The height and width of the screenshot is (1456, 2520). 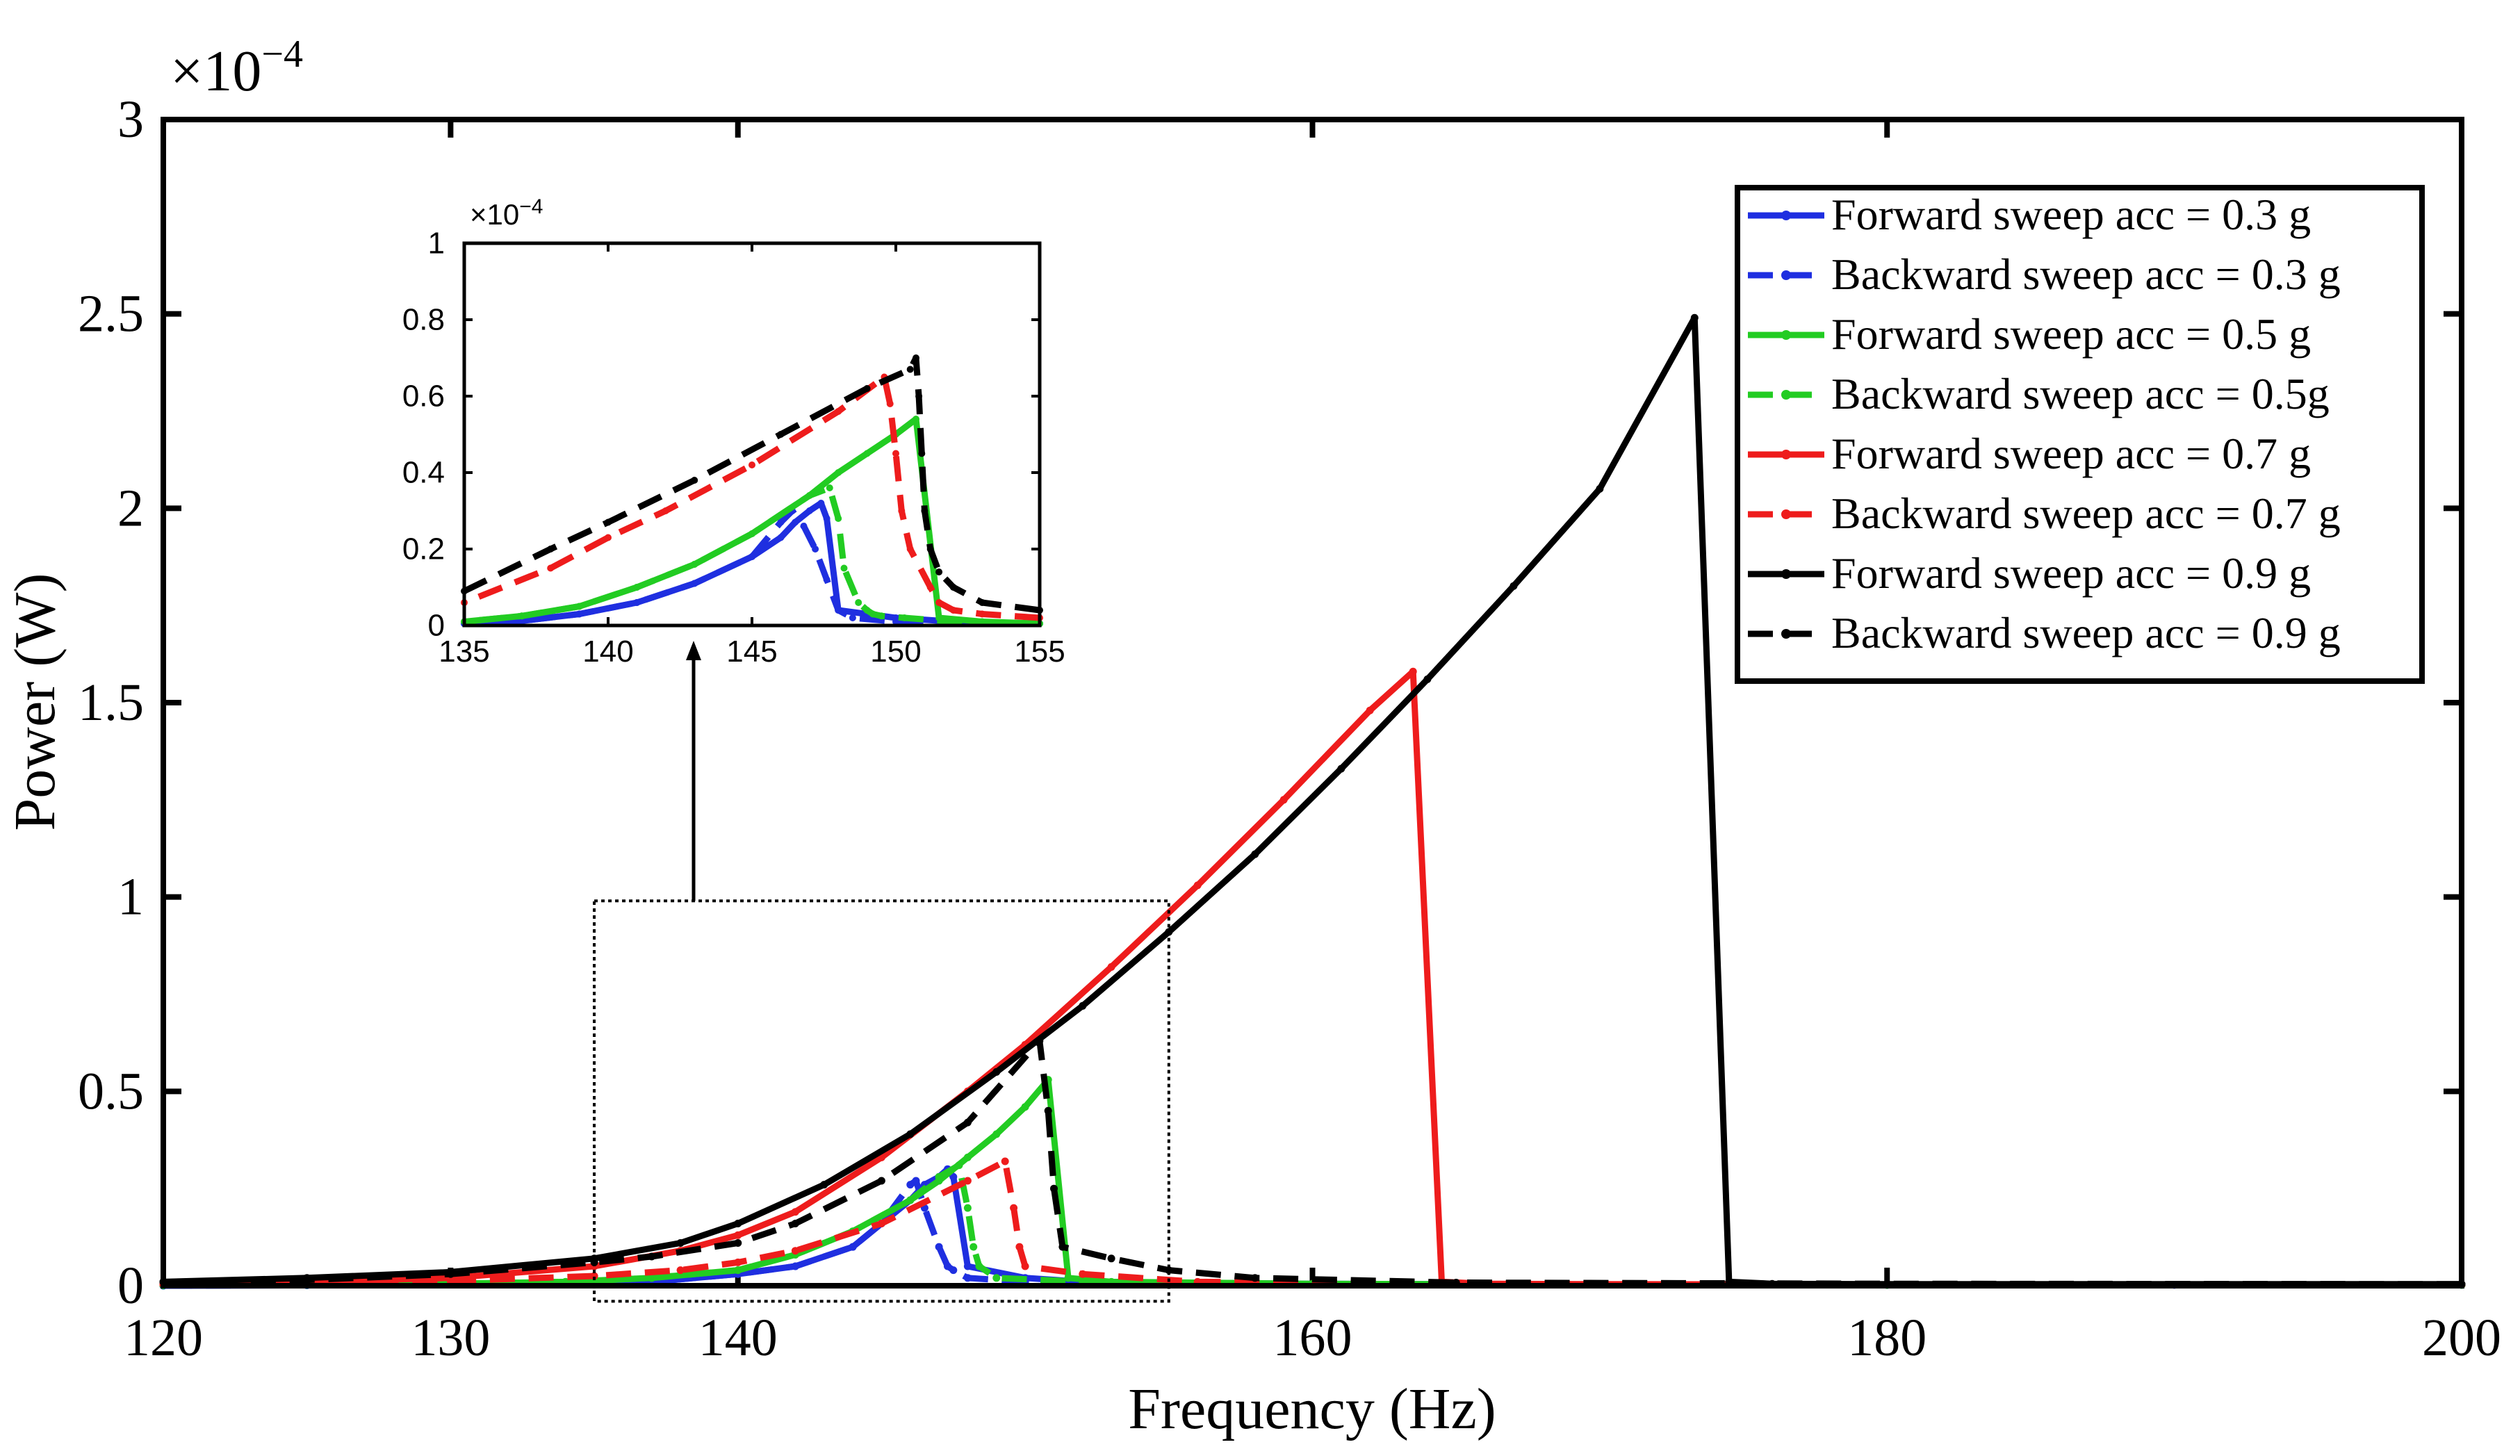 I want to click on legend-item: Forward sweep acc = 0.5 g, so click(x=2029, y=334).